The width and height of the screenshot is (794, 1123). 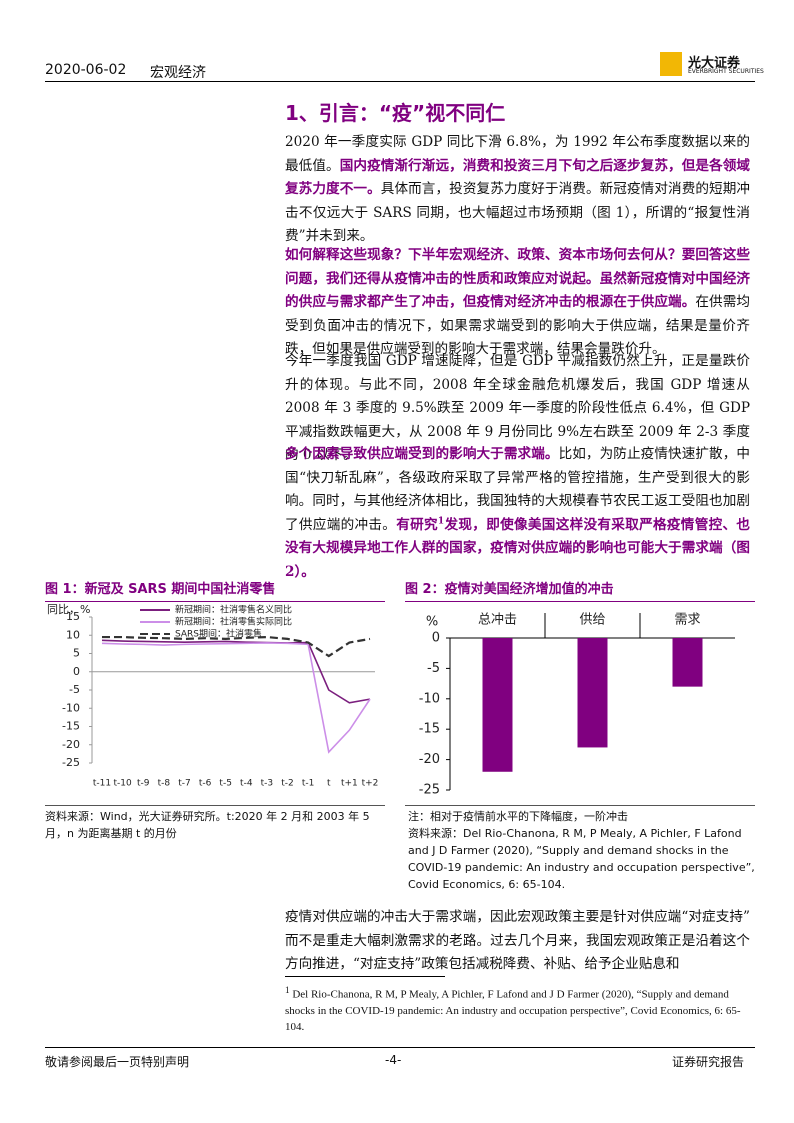 What do you see at coordinates (441, 520) in the screenshot?
I see `emphasis-text: 1` at bounding box center [441, 520].